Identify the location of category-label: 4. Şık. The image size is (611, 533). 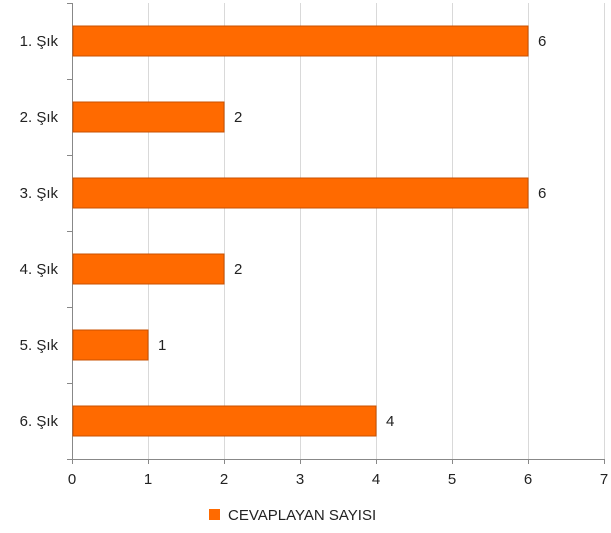
(39, 269).